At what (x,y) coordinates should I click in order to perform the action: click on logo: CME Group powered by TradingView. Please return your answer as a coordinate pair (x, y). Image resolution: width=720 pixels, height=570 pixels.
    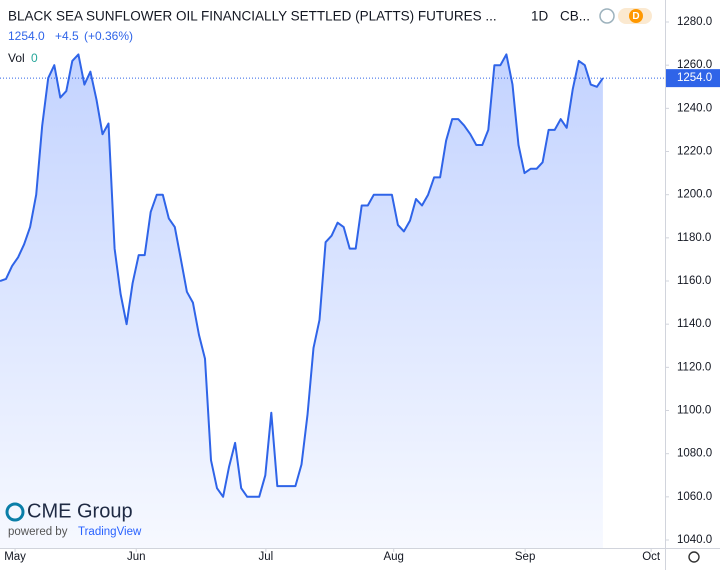
    Looking at the image, I should click on (73, 519).